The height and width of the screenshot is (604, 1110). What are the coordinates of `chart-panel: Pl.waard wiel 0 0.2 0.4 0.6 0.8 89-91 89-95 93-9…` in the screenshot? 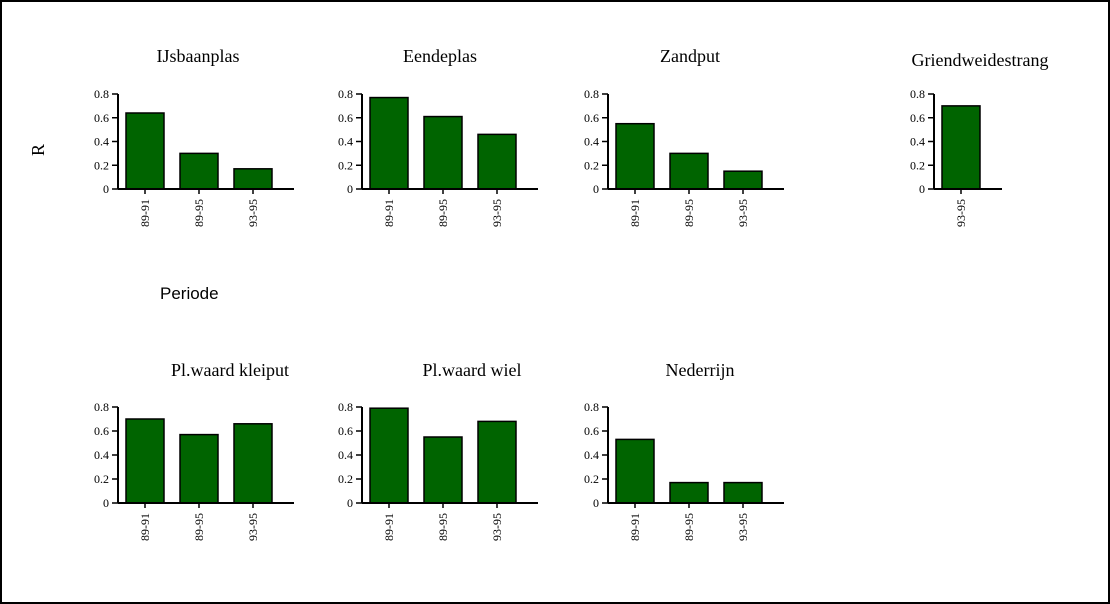 It's located at (438, 450).